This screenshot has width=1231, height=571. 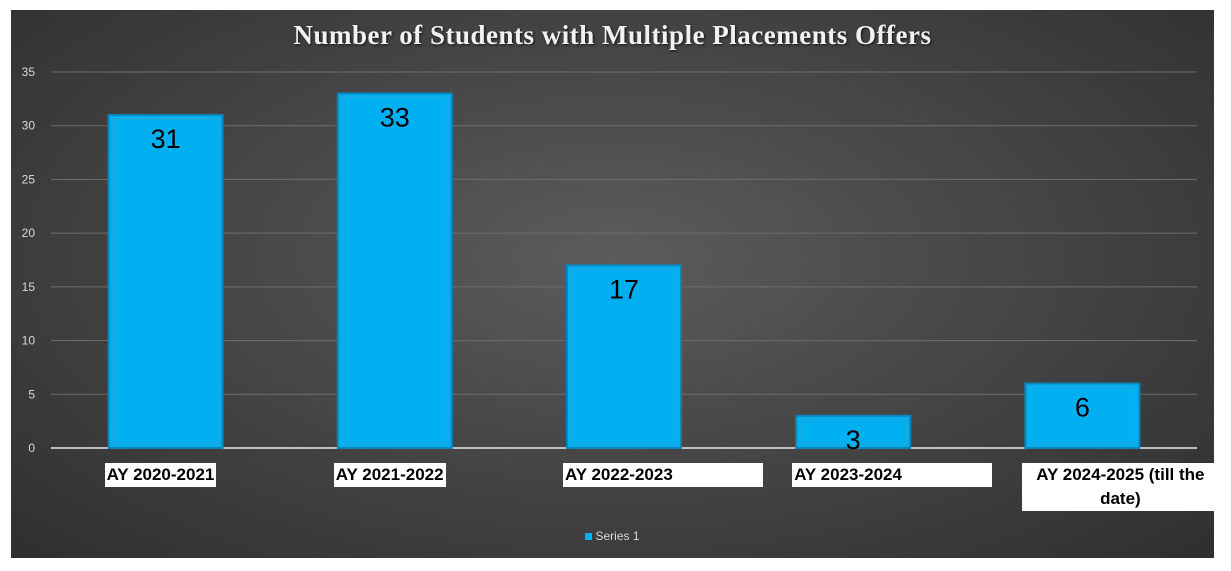 I want to click on y-tick-label: 35, so click(x=29, y=72).